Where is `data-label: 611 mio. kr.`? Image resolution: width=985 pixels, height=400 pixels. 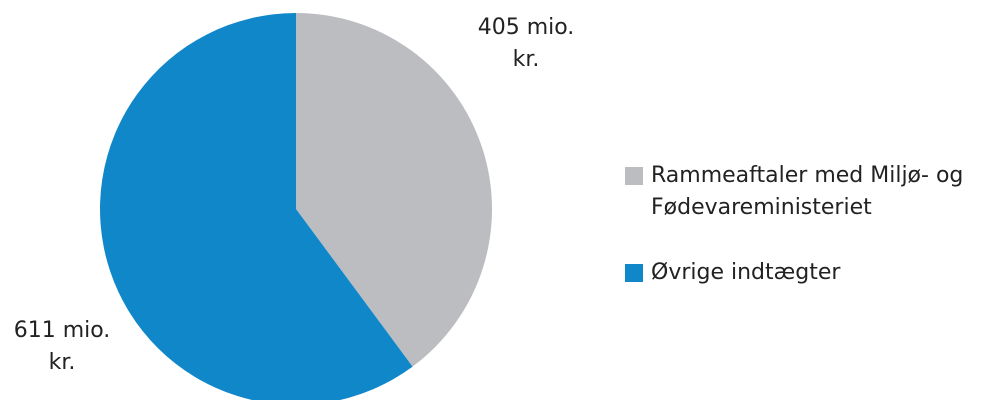 data-label: 611 mio. kr. is located at coordinates (62, 346).